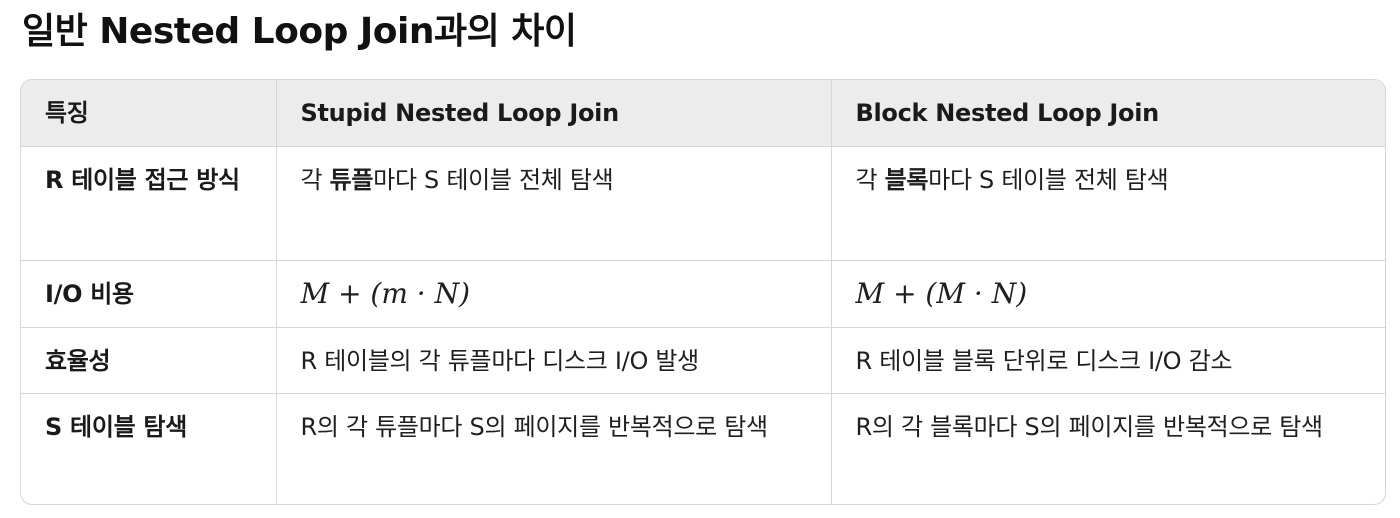 This screenshot has width=1400, height=518. Describe the element at coordinates (554, 294) in the screenshot. I see `cell-stupid-io-cost: M + (m · N)` at that location.